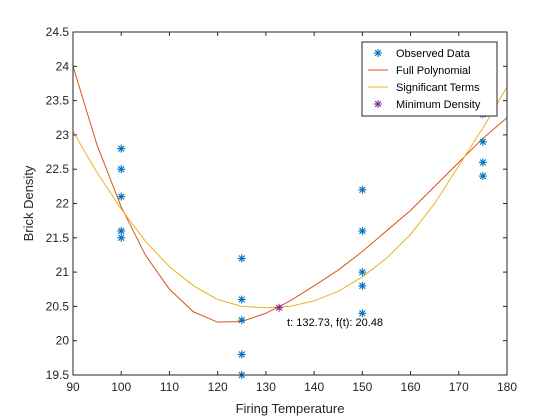 The height and width of the screenshot is (420, 560). What do you see at coordinates (58, 306) in the screenshot?
I see `y-tick-label-2: 20.5` at bounding box center [58, 306].